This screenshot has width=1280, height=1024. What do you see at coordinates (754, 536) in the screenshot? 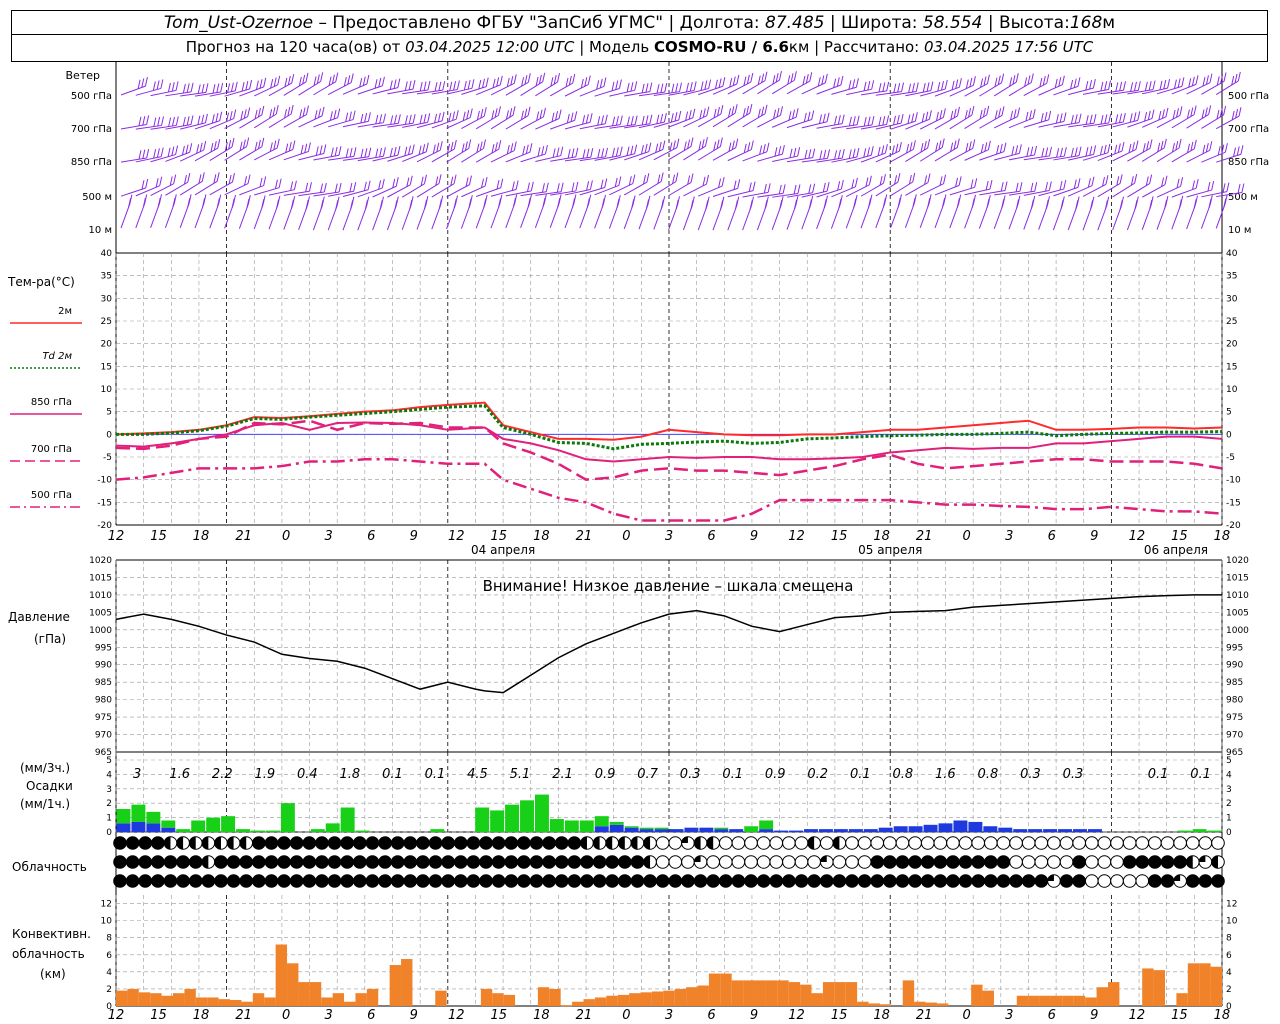
I see `time-tick-label: 9` at bounding box center [754, 536].